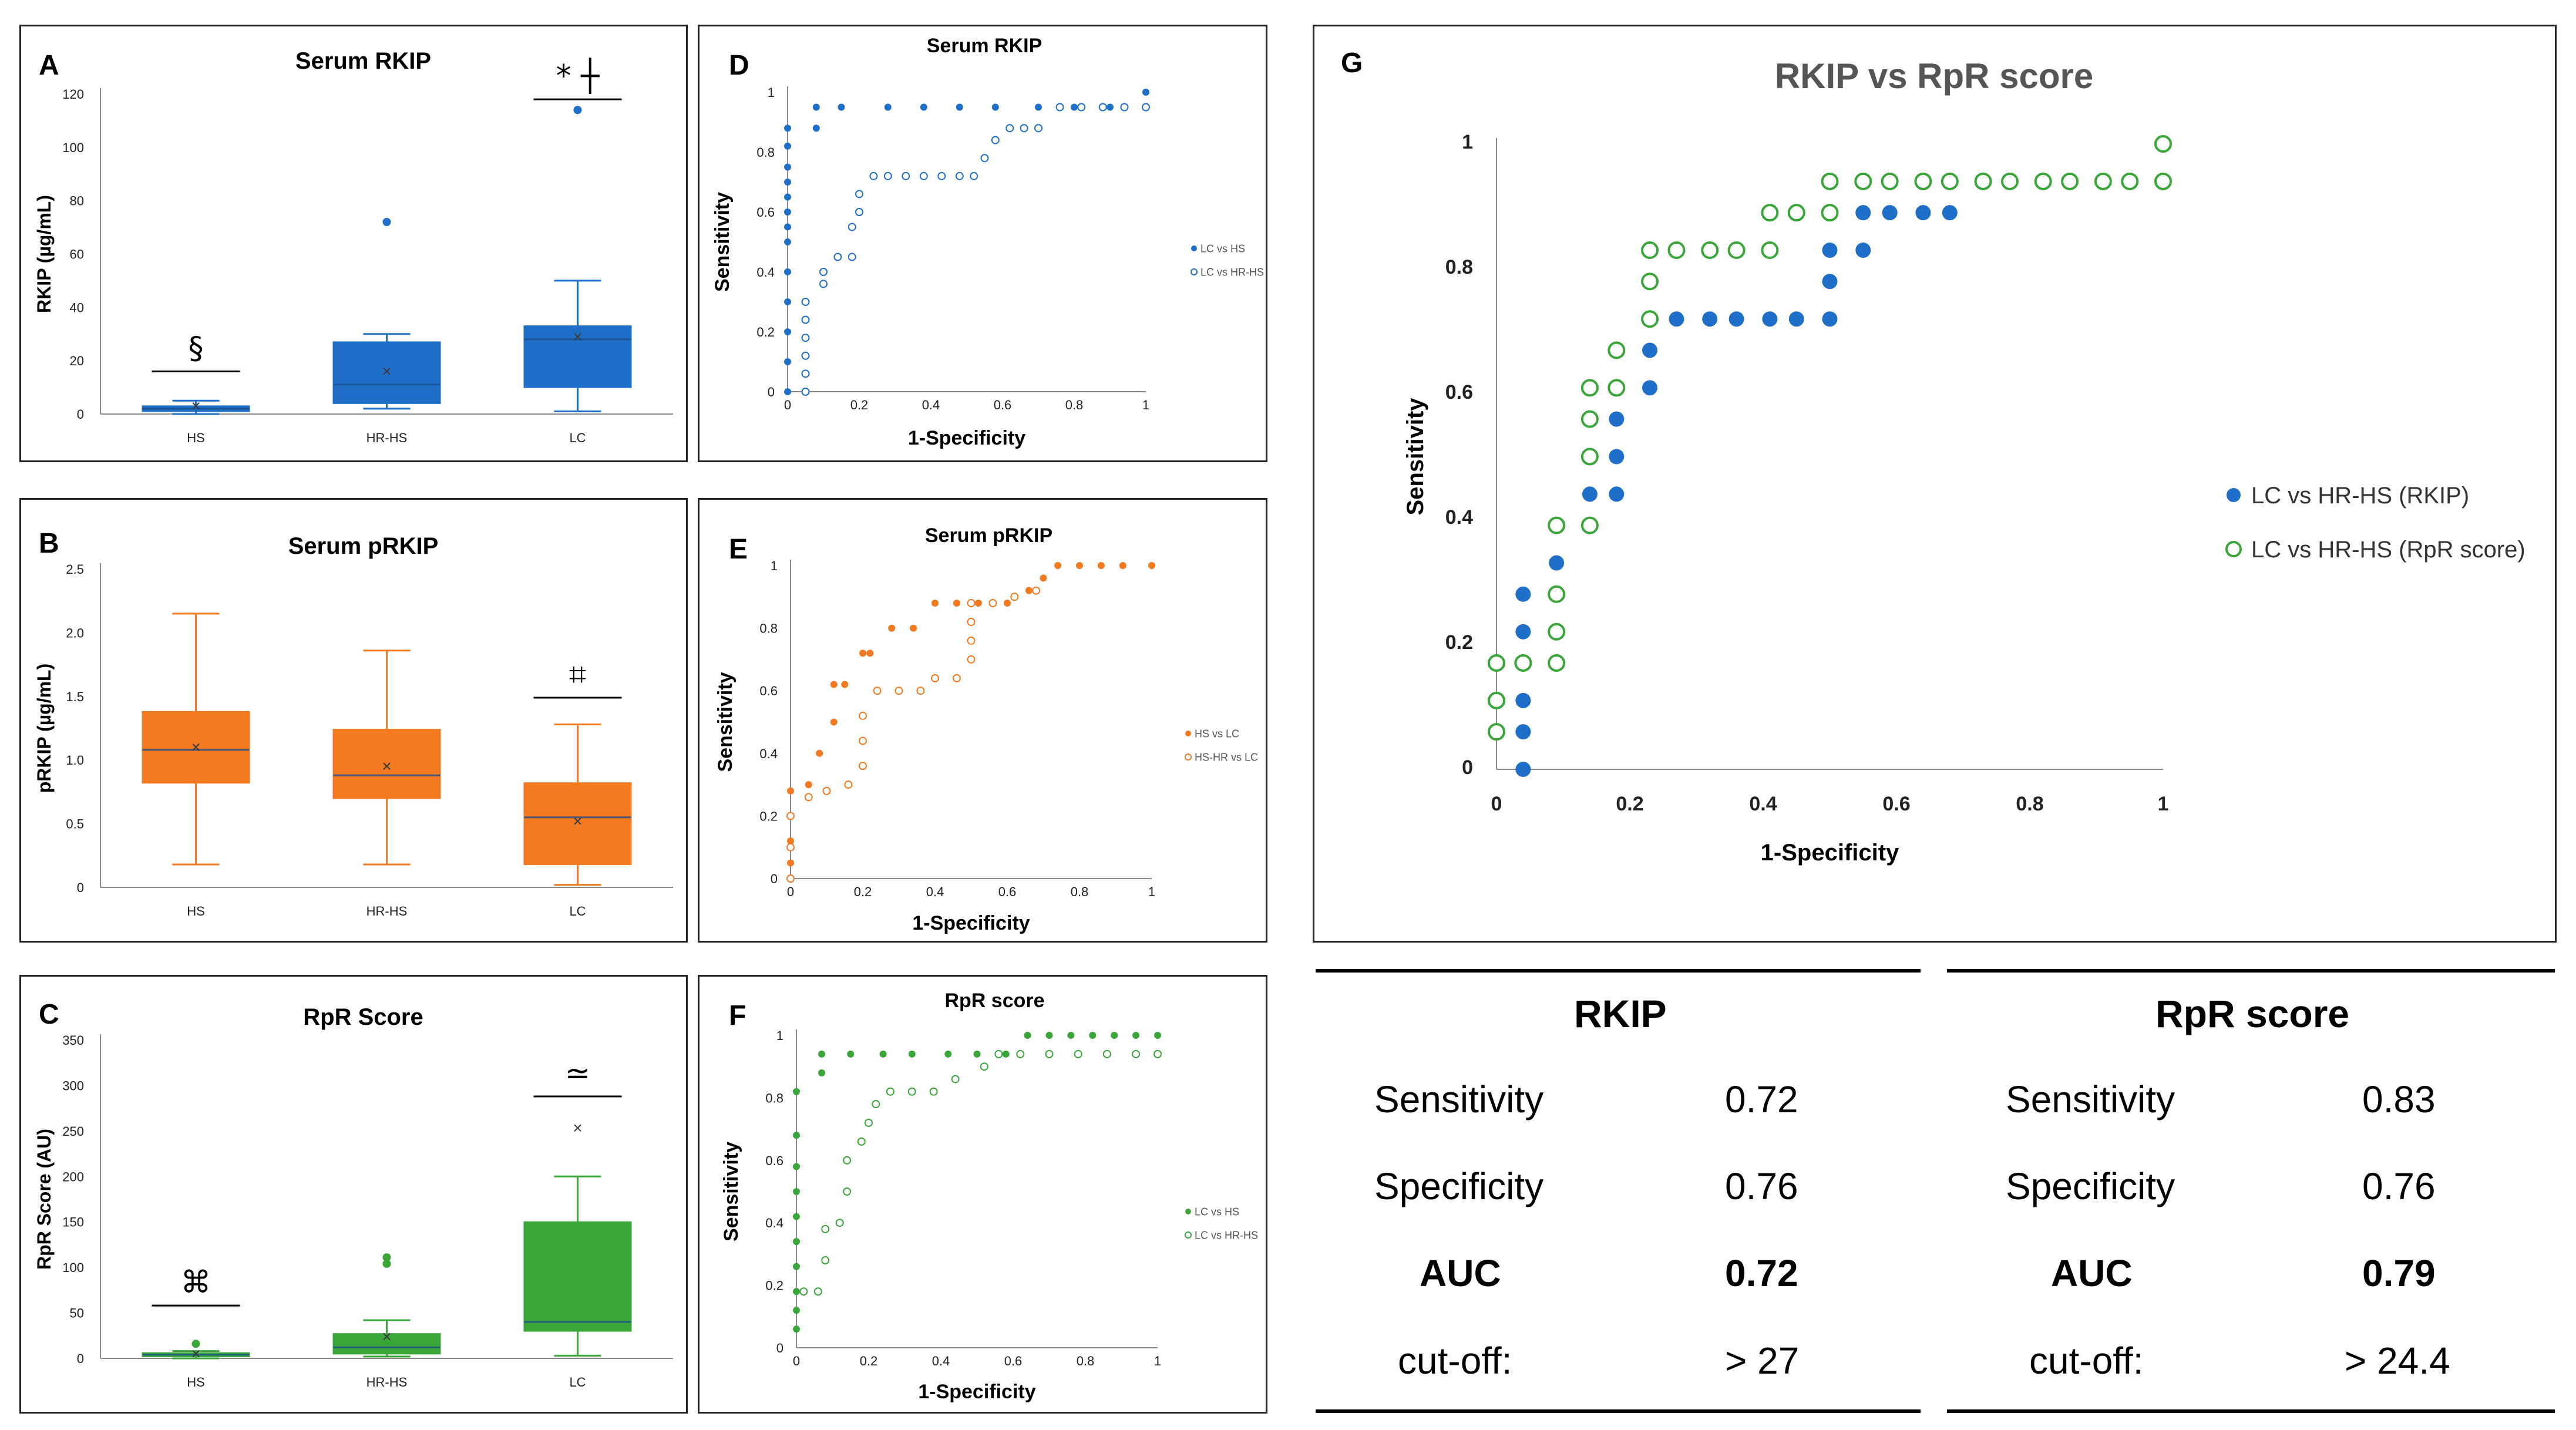 The image size is (2576, 1430). Describe the element at coordinates (1459, 1099) in the screenshot. I see `rkip-sensitivity-label: Sensitivity` at that location.